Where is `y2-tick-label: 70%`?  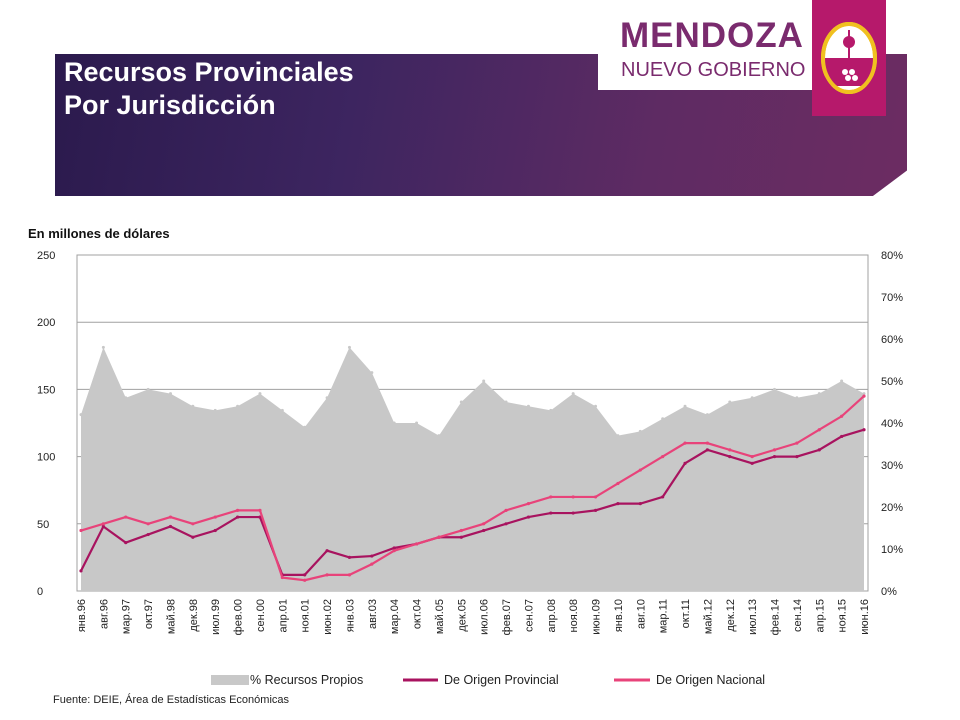 y2-tick-label: 70% is located at coordinates (892, 298).